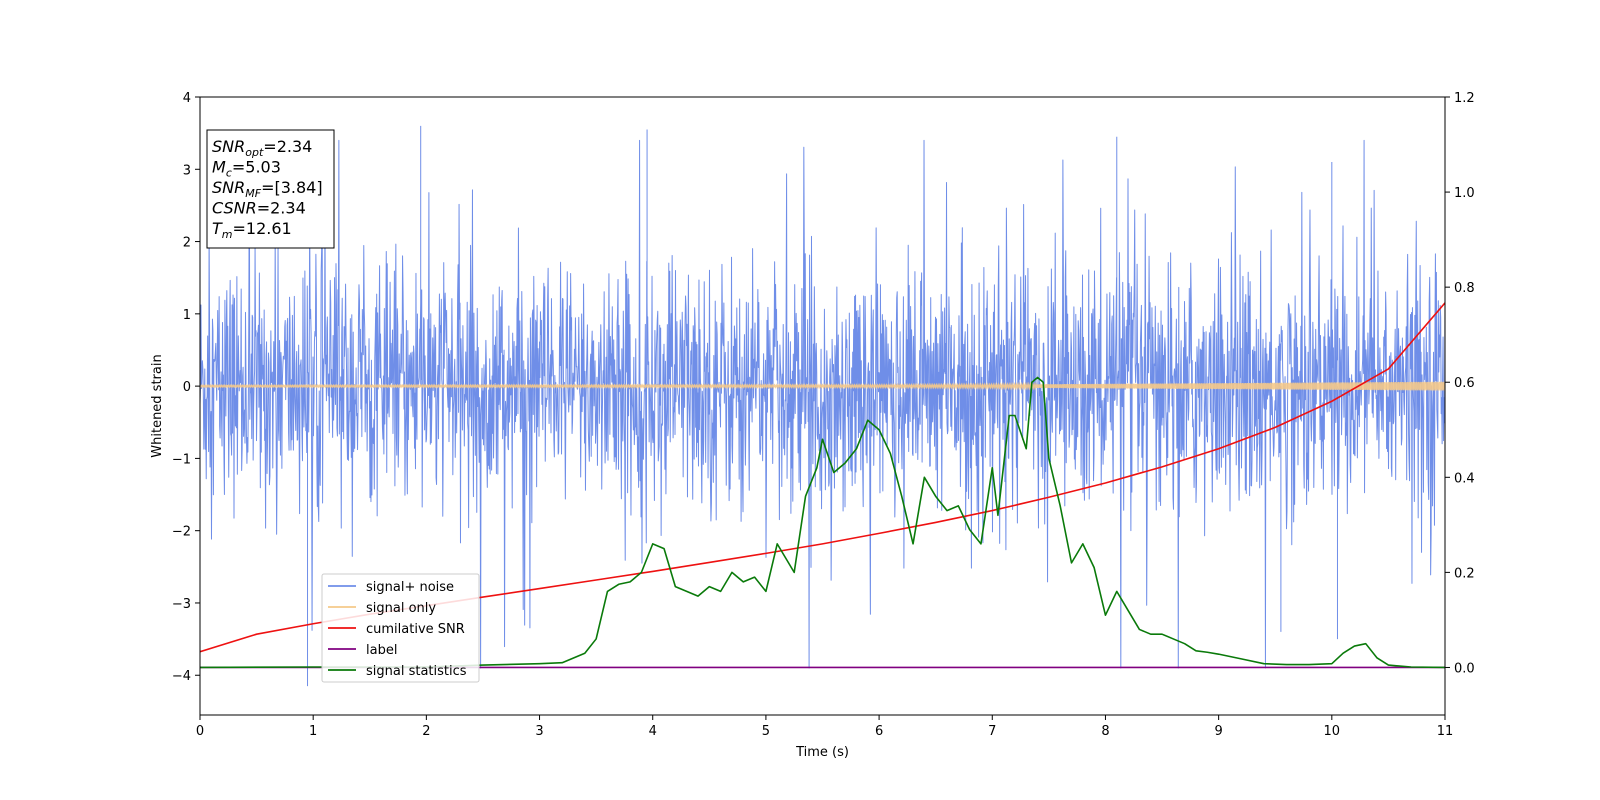 The height and width of the screenshot is (800, 1600). Describe the element at coordinates (1218, 731) in the screenshot. I see `x-tick-label: 9` at that location.